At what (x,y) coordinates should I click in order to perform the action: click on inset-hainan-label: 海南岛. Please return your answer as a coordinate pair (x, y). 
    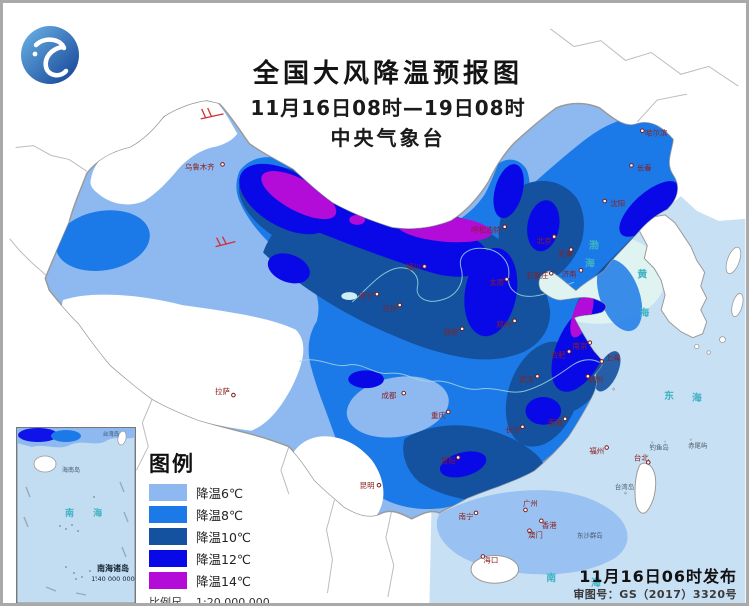
    Looking at the image, I should click on (71, 470).